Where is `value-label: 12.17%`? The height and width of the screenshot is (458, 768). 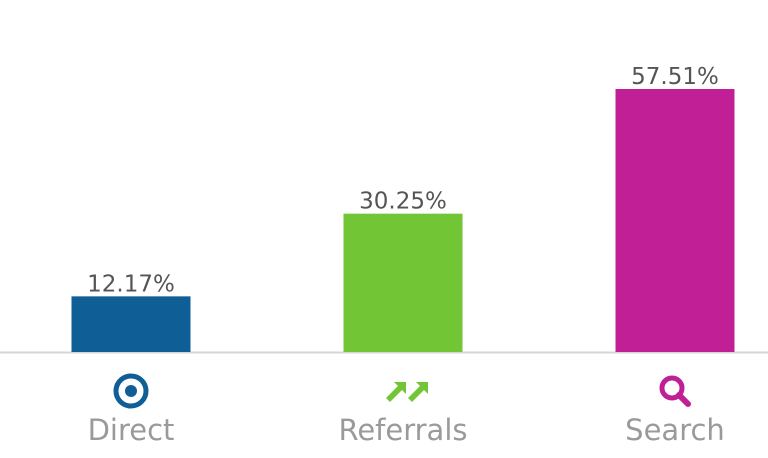
value-label: 12.17% is located at coordinates (131, 284).